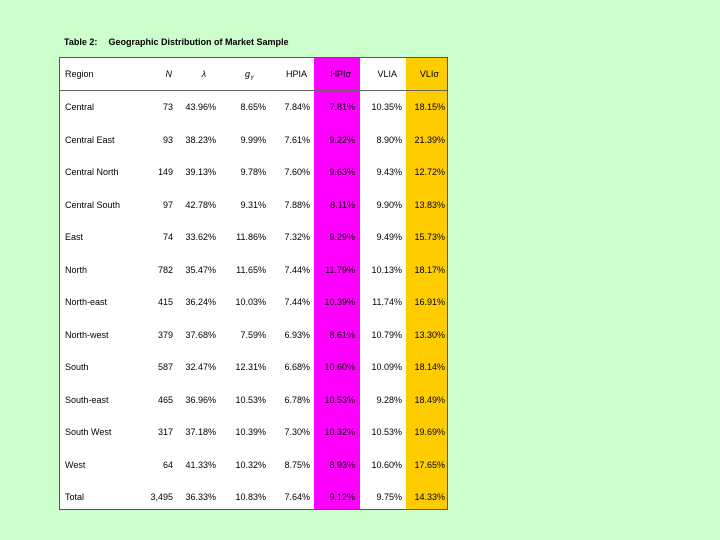 The image size is (720, 540). Describe the element at coordinates (200, 139) in the screenshot. I see `cell-lambda: 38.23%` at that location.